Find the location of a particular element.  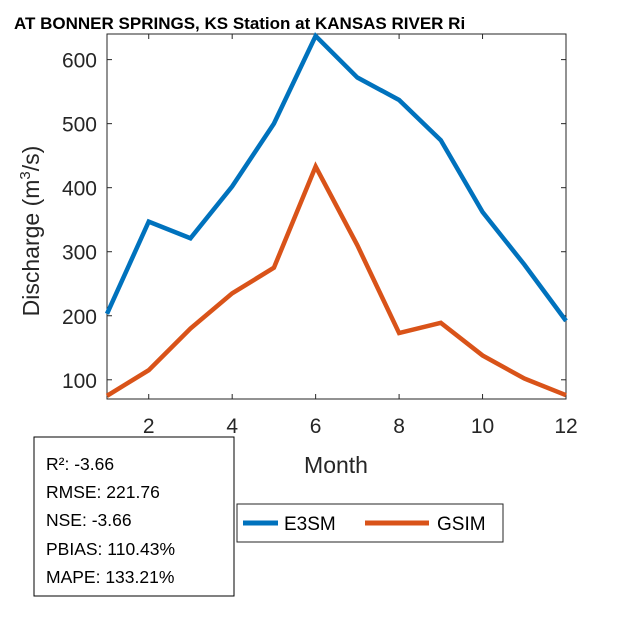

stat-r2: R²: -3.66 is located at coordinates (80, 464).